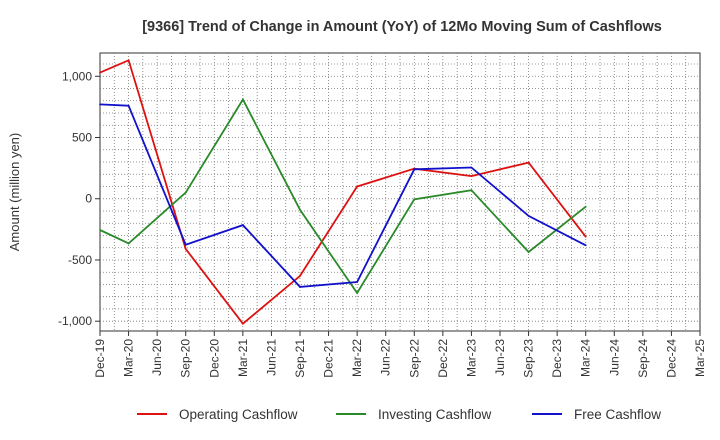 The height and width of the screenshot is (440, 720). What do you see at coordinates (82, 138) in the screenshot?
I see `y-tick-label: 500` at bounding box center [82, 138].